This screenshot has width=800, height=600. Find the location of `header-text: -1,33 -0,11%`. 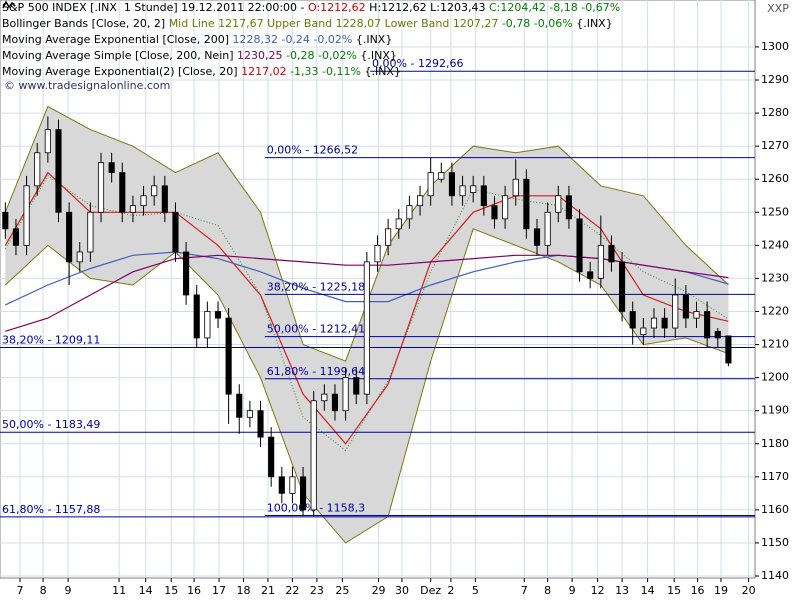

header-text: -1,33 -0,11% is located at coordinates (323, 71).